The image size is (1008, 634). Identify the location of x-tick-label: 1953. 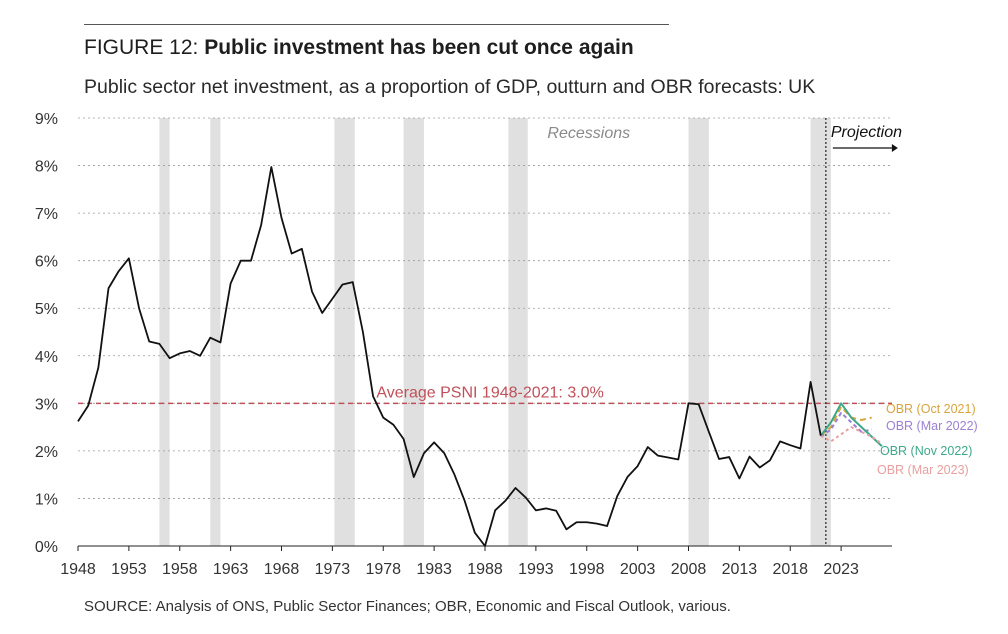
(129, 569).